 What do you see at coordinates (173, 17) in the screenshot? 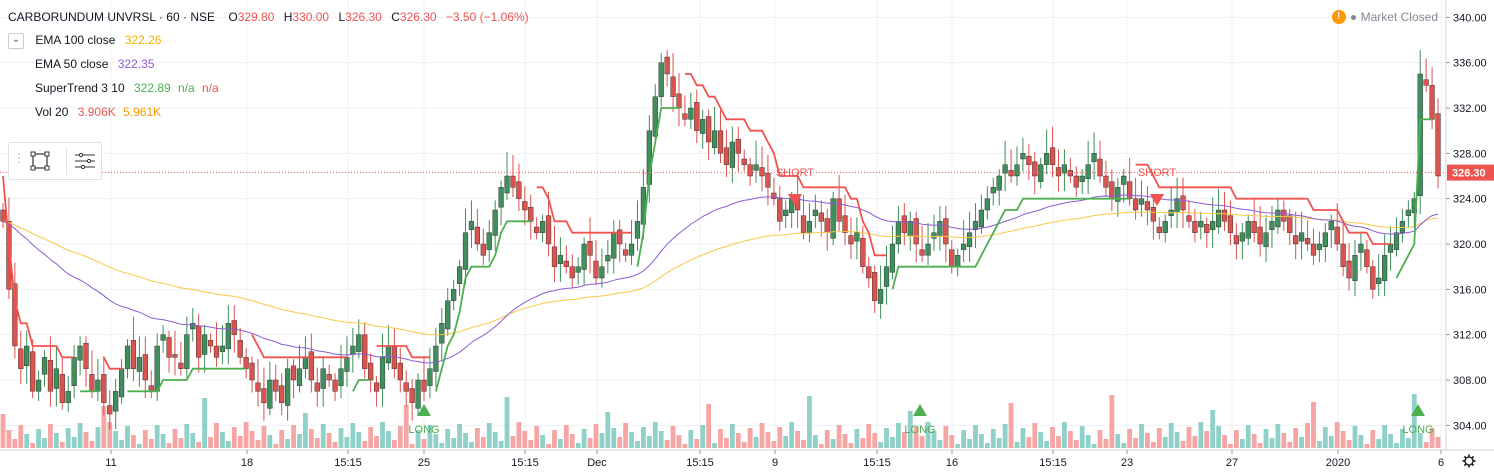
I see `interval-label: 60` at bounding box center [173, 17].